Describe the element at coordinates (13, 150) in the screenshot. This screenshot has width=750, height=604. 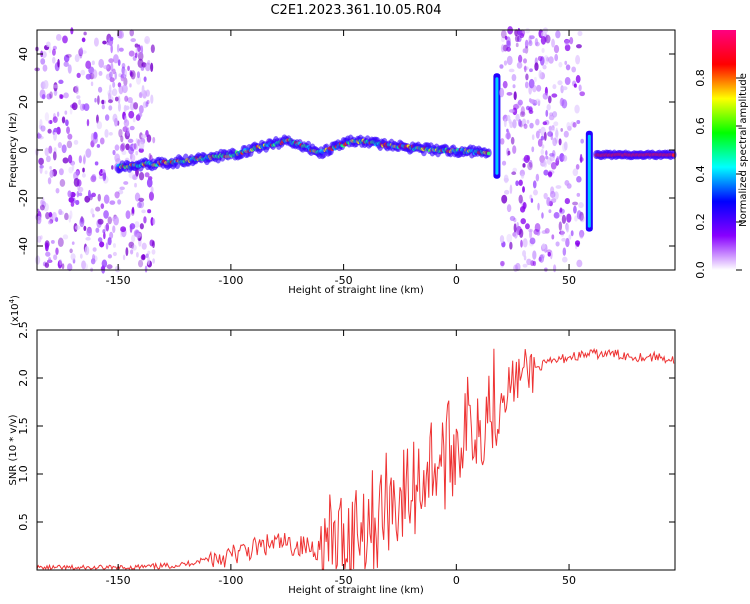
I see `spectrogram-y-label: Frequency (Hz)` at that location.